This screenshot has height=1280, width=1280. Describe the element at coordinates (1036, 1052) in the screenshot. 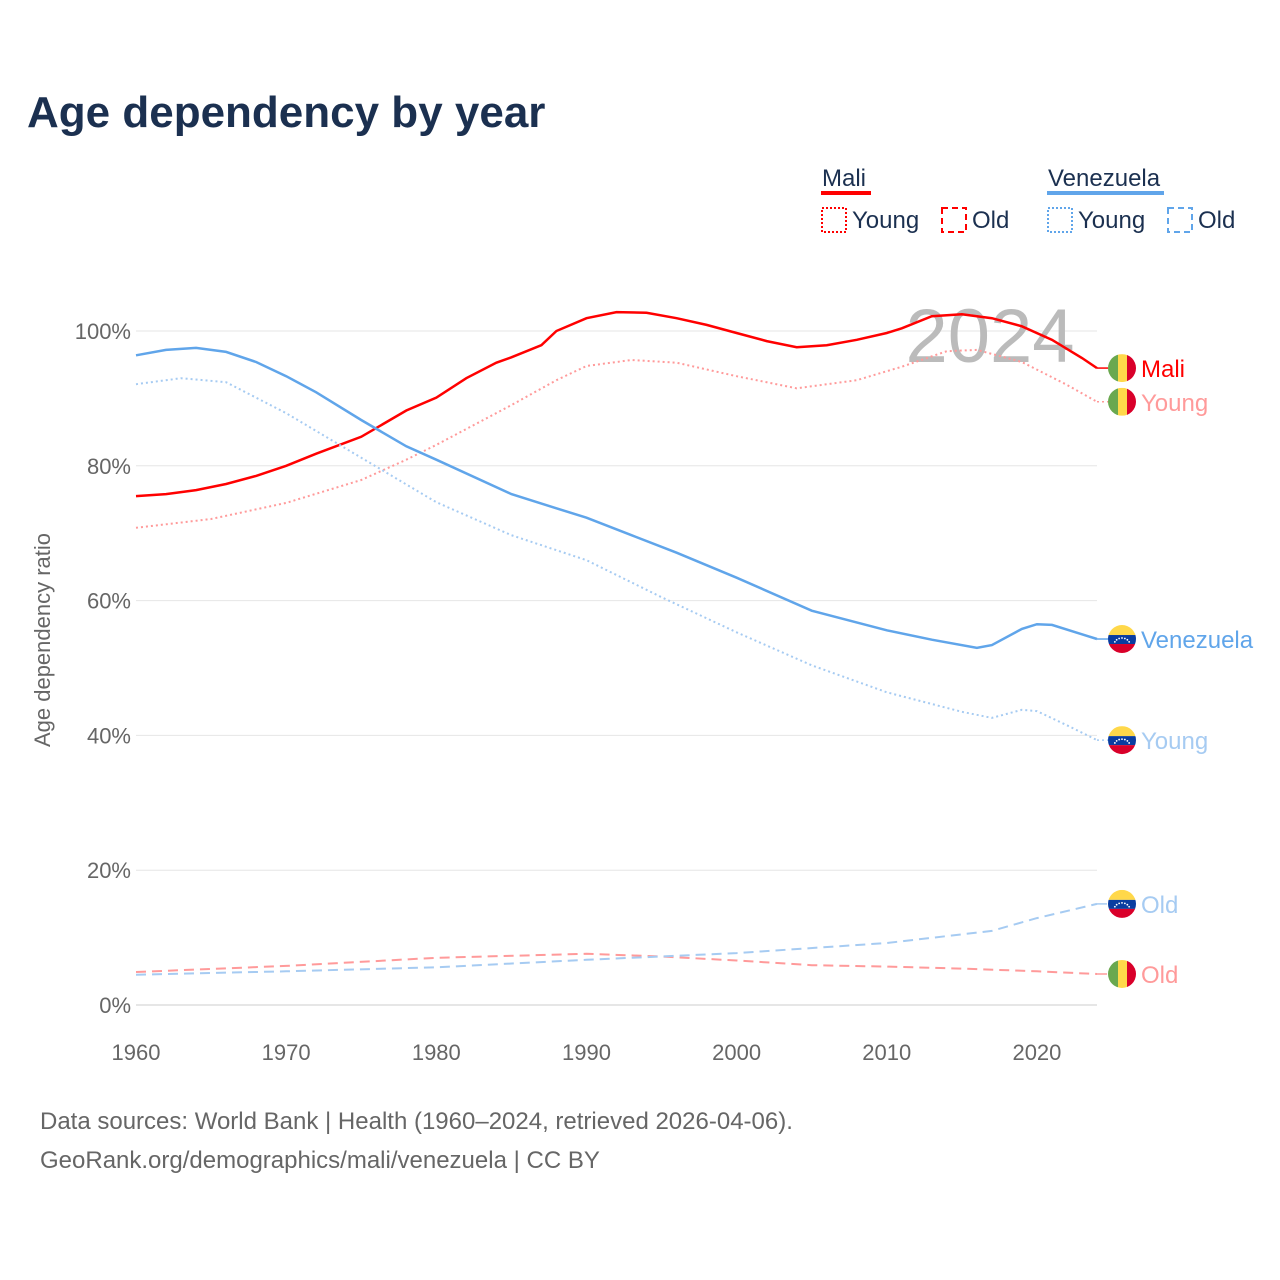

I see `x-tick-label: 2020` at that location.